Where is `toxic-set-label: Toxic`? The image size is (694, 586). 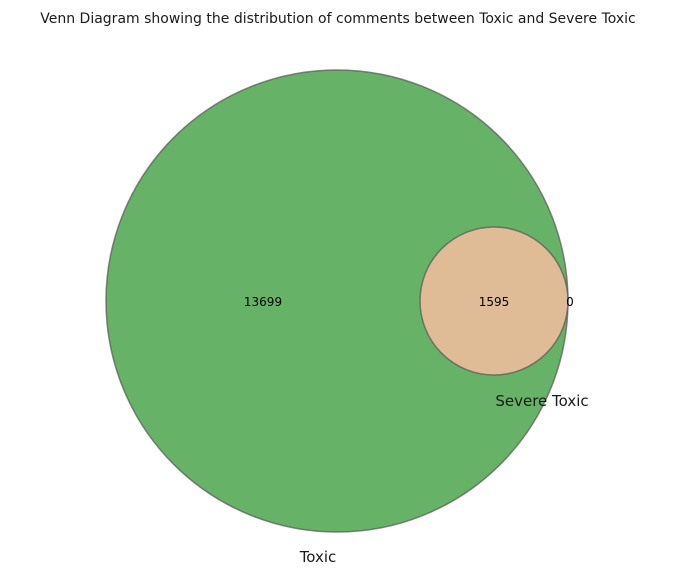 toxic-set-label: Toxic is located at coordinates (318, 557).